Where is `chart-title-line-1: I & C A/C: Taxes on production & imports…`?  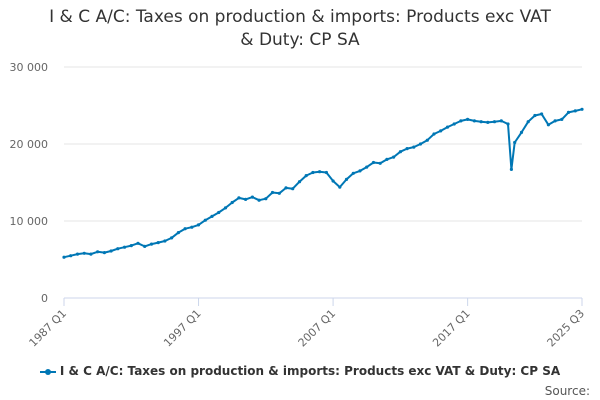
chart-title-line-1: I & C A/C: Taxes on production & imports… is located at coordinates (300, 17).